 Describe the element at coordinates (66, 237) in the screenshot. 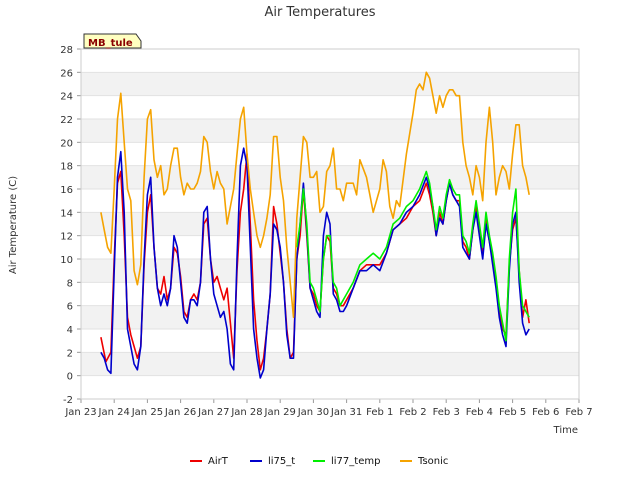

I see `y-tick-label: 12` at that location.